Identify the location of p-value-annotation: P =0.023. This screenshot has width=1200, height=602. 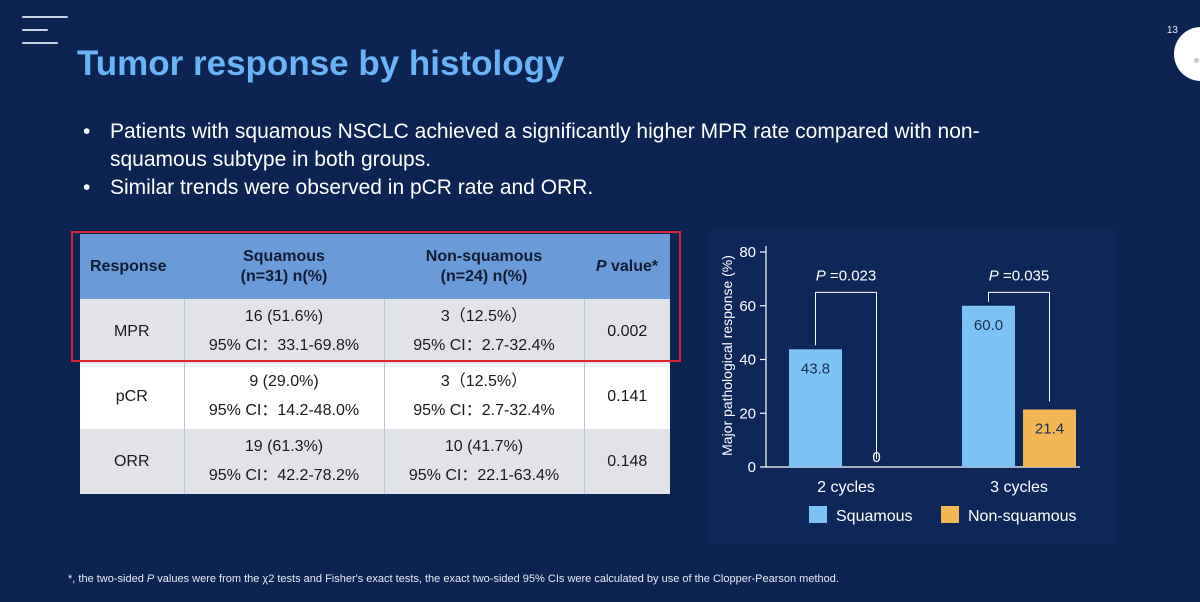
(846, 275).